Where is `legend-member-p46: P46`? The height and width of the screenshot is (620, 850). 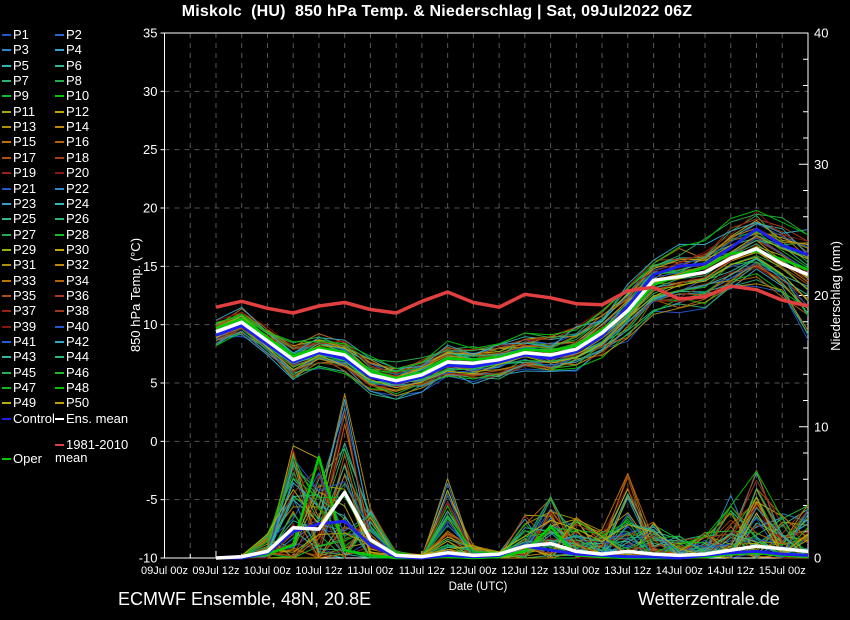
legend-member-p46: P46 is located at coordinates (72, 372).